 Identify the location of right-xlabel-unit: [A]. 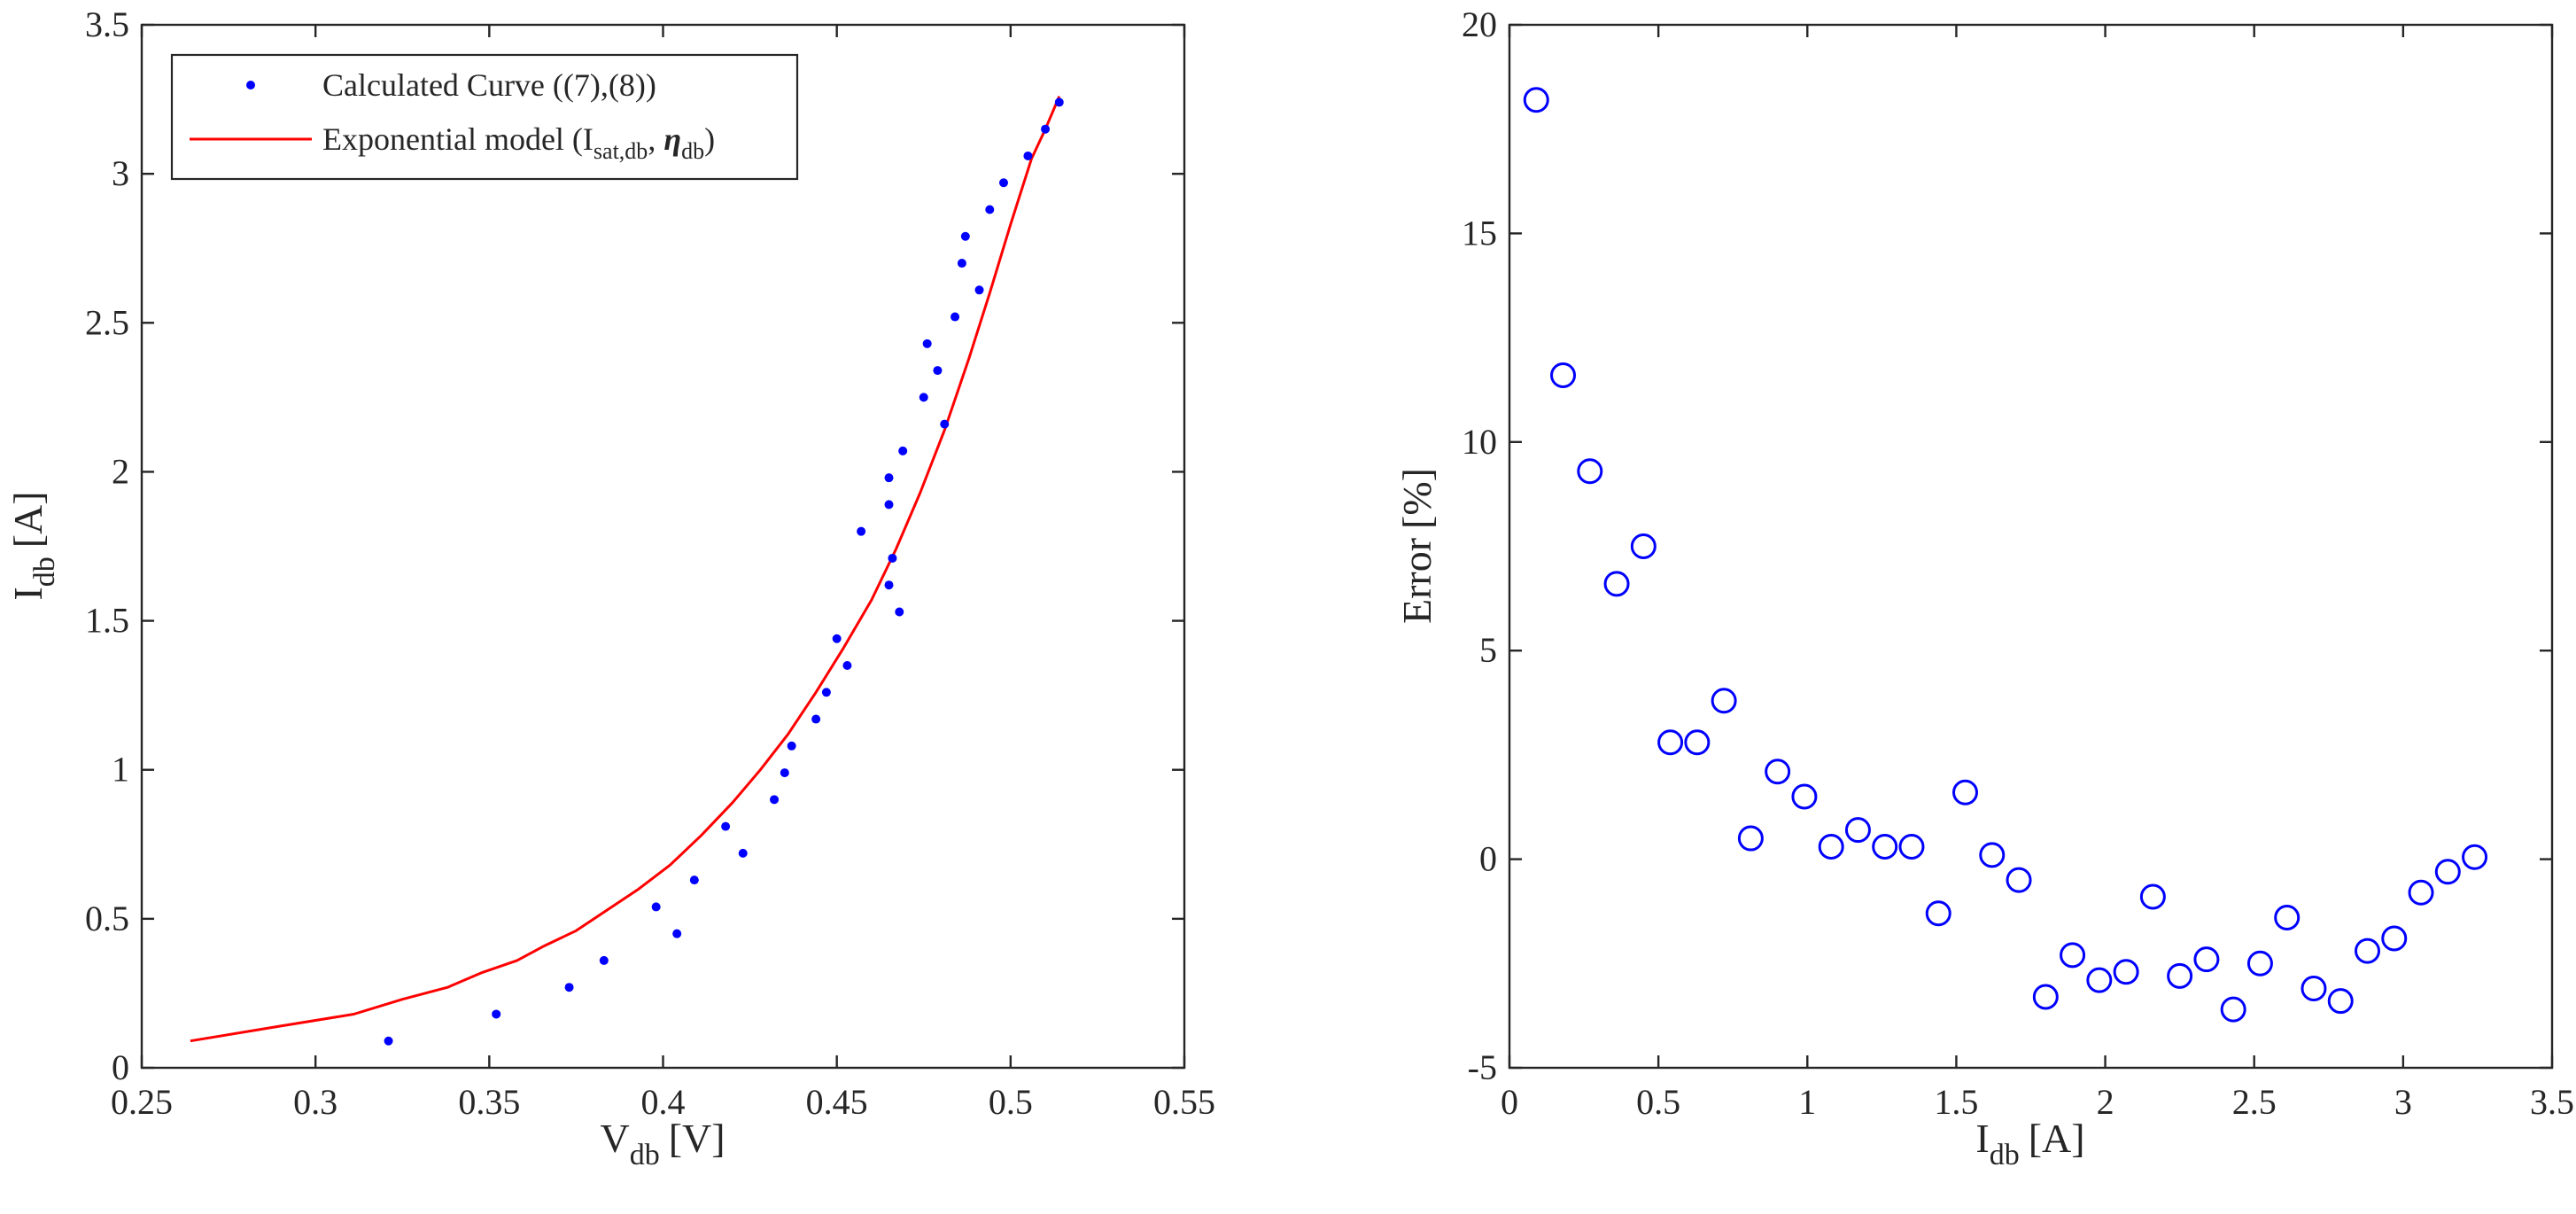
(2057, 1138).